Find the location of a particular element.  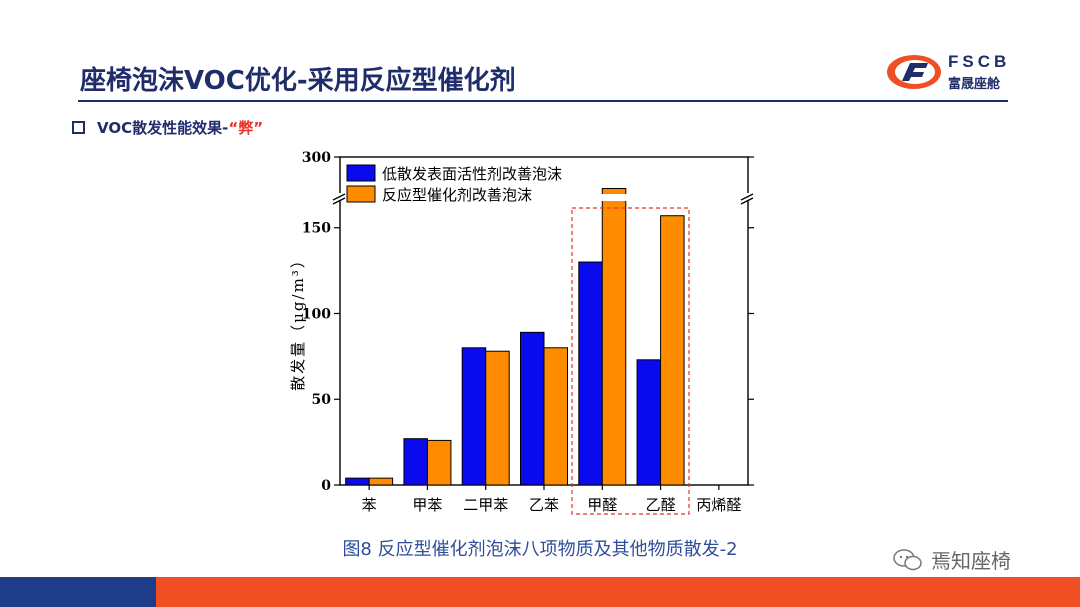

highlight-box is located at coordinates (630, 361).